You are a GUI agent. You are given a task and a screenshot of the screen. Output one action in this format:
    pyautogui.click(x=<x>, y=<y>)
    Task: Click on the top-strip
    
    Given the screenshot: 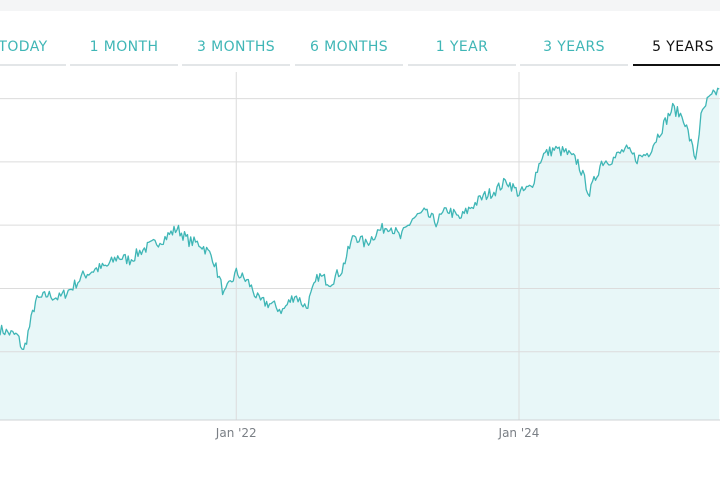 What is the action you would take?
    pyautogui.click(x=360, y=5)
    